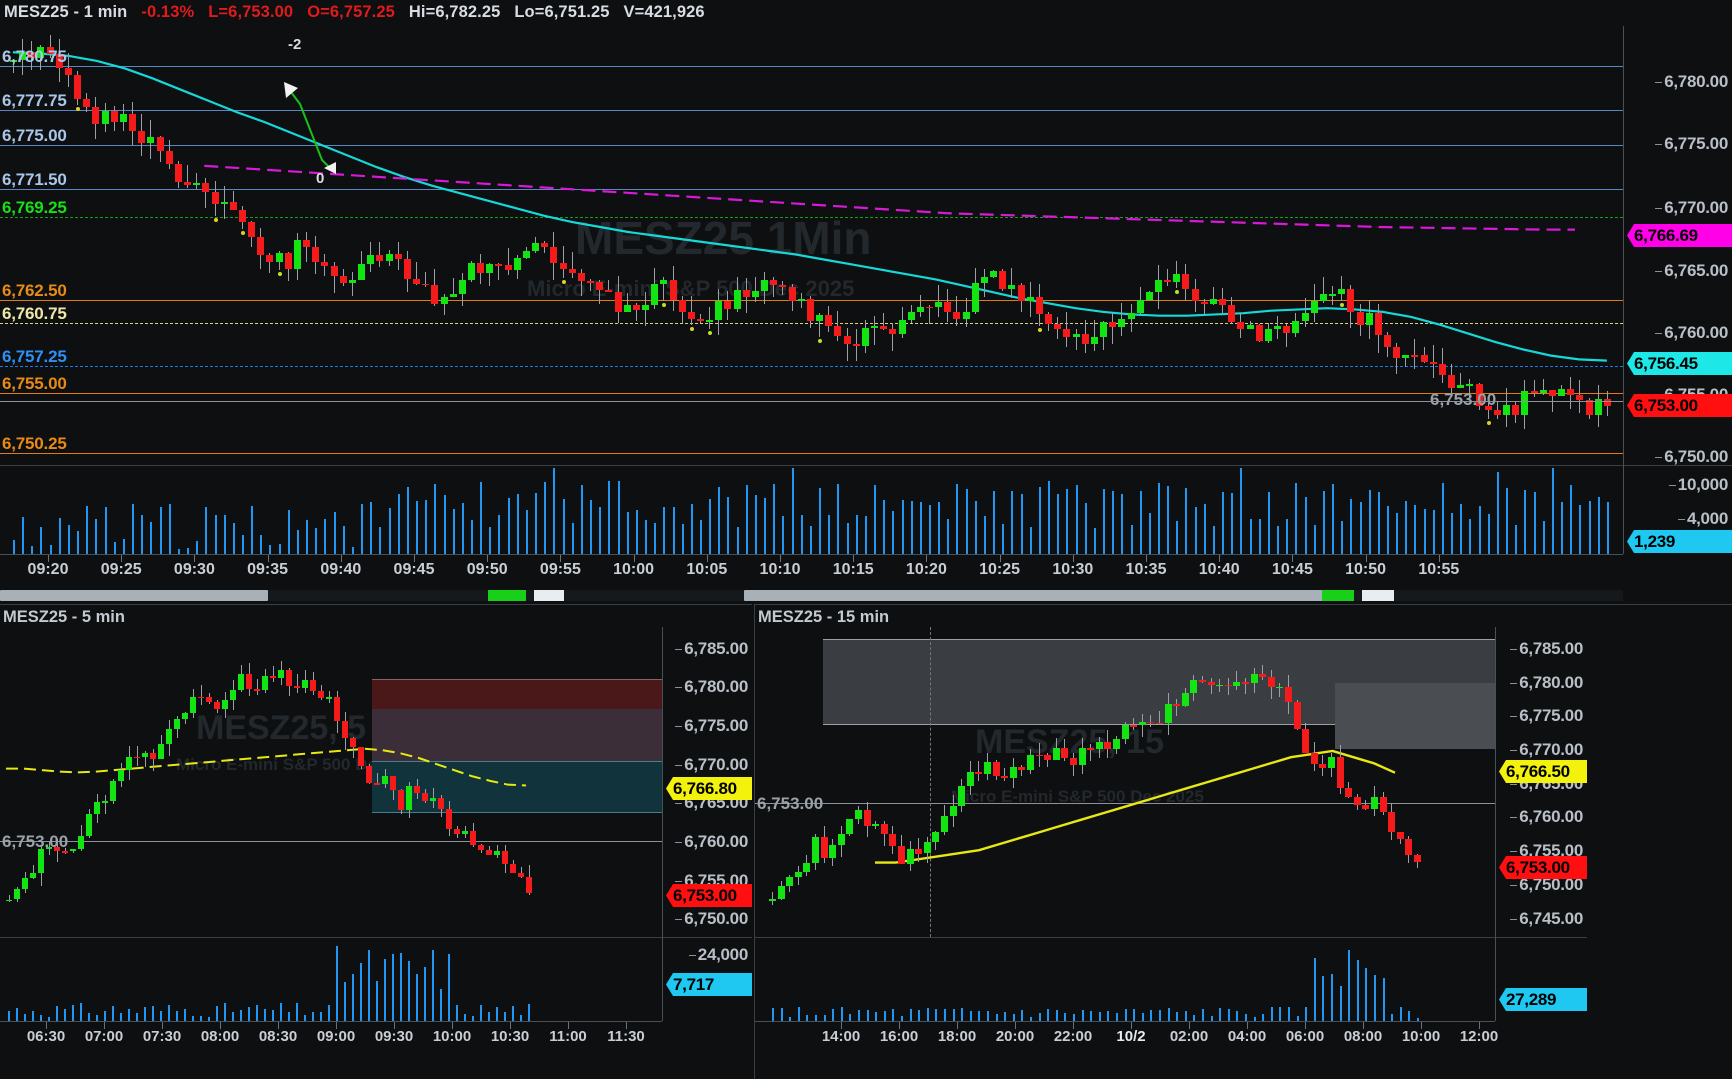  Describe the element at coordinates (709, 984) in the screenshot. I see `volume-tag: 7,717` at that location.